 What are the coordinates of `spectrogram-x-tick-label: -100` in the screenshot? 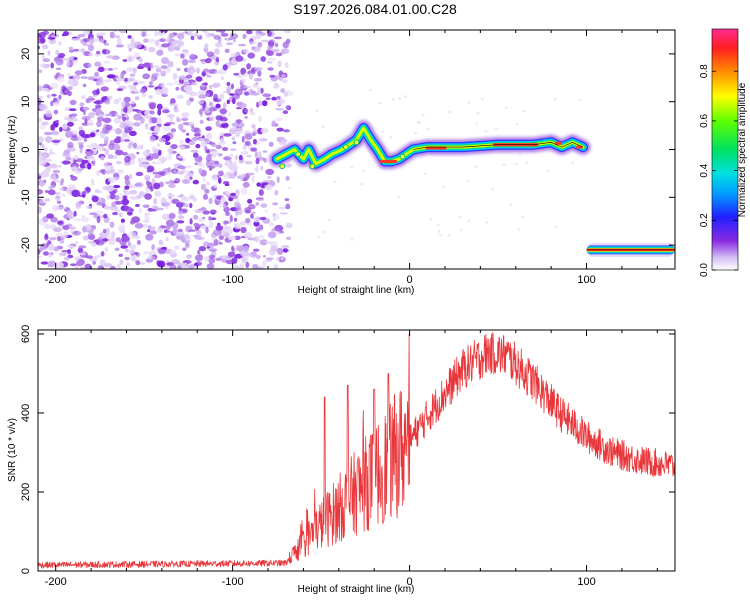 It's located at (233, 280).